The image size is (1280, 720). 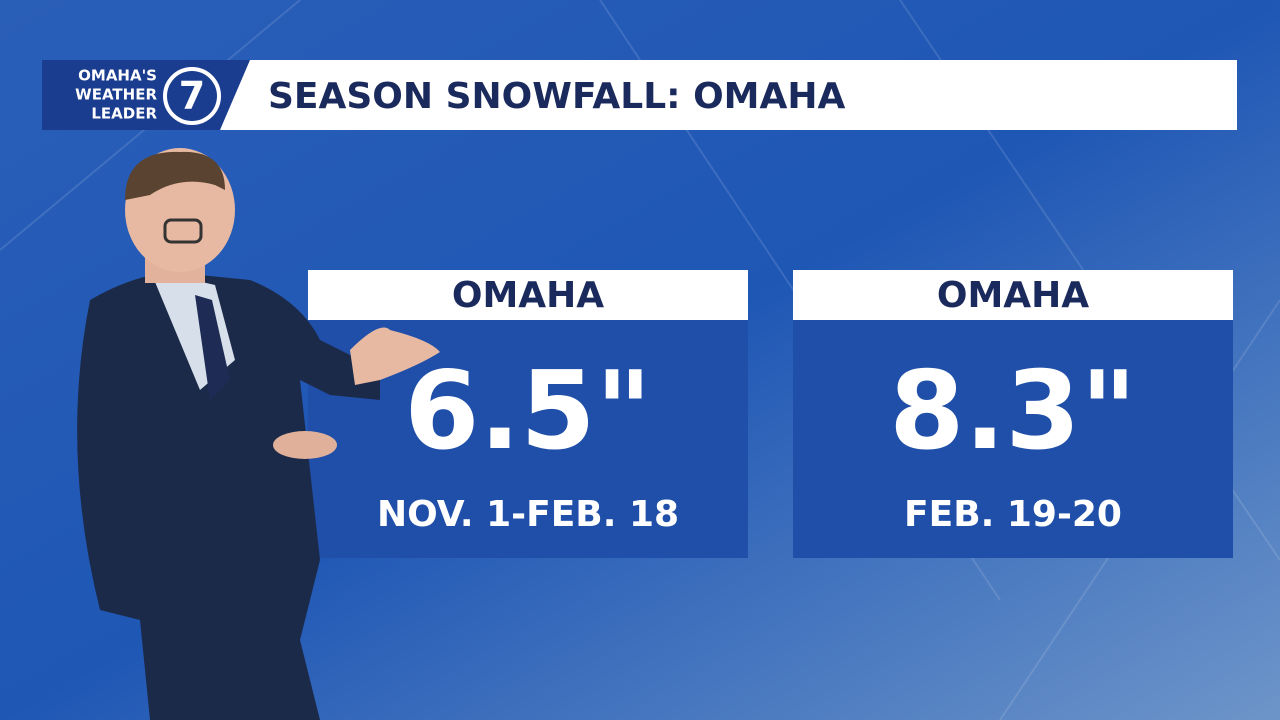 What do you see at coordinates (117, 76) in the screenshot?
I see `logo-line: OMAHA'S` at bounding box center [117, 76].